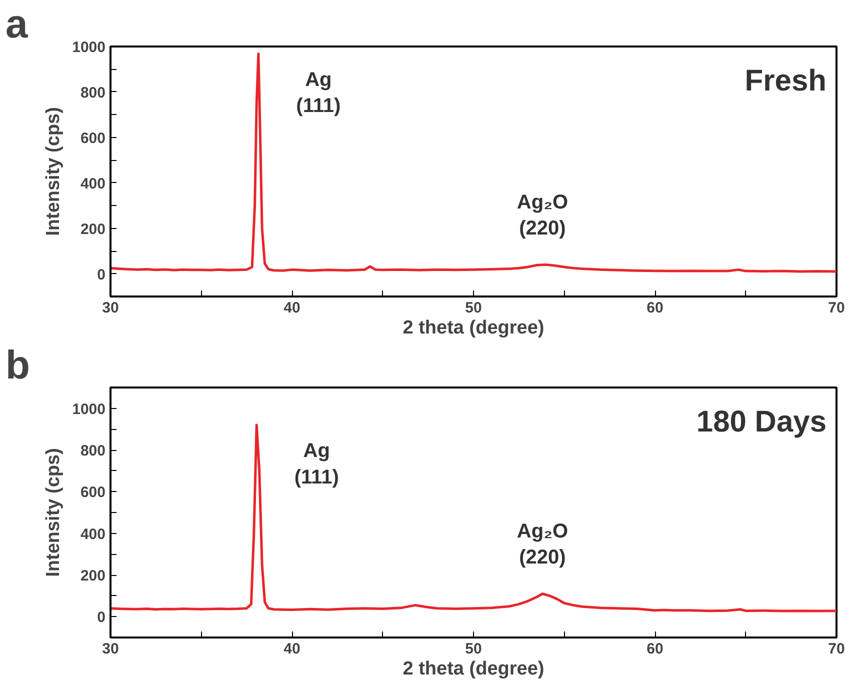  Describe the element at coordinates (785, 81) in the screenshot. I see `text: Fresh` at that location.